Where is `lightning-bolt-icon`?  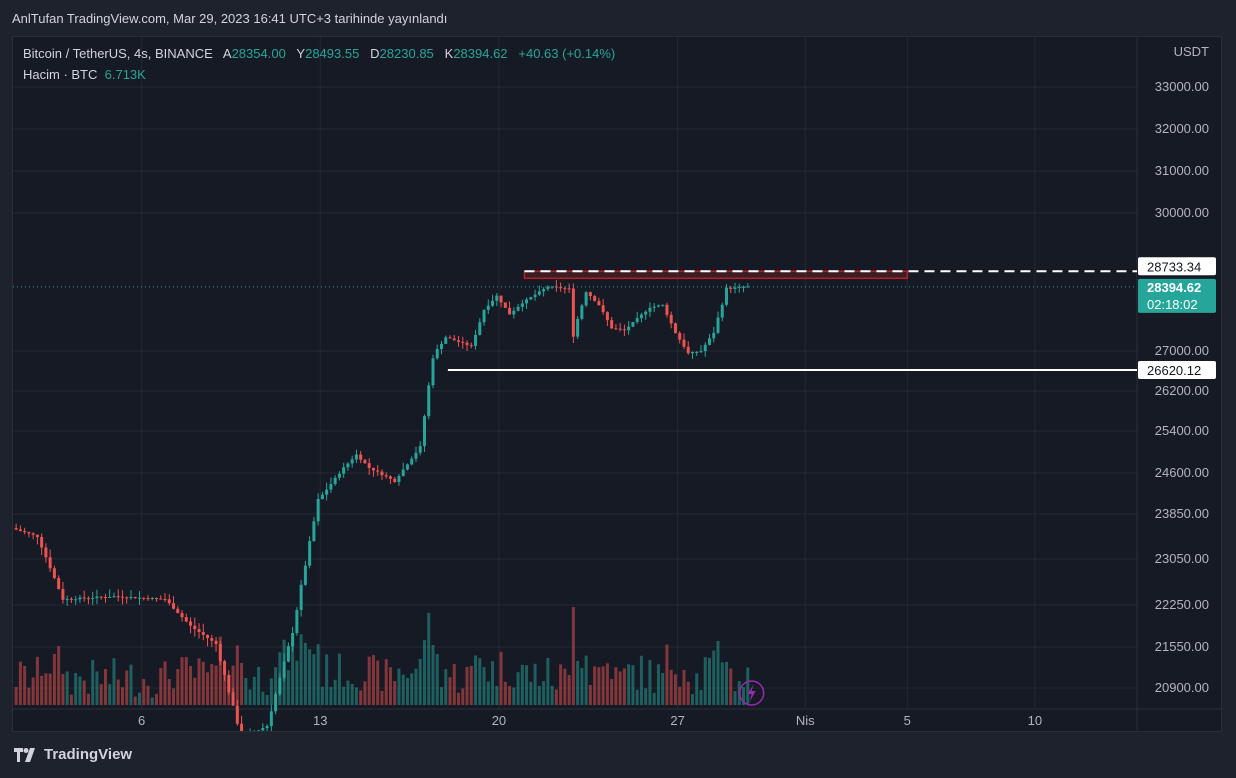
lightning-bolt-icon is located at coordinates (751, 693).